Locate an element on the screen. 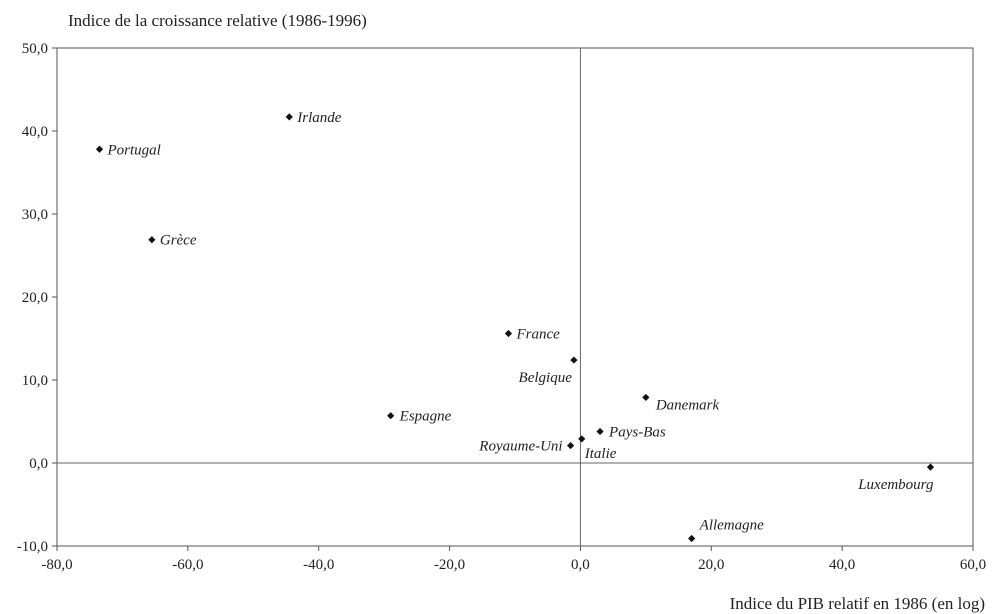 The image size is (993, 614). point-italie is located at coordinates (582, 439).